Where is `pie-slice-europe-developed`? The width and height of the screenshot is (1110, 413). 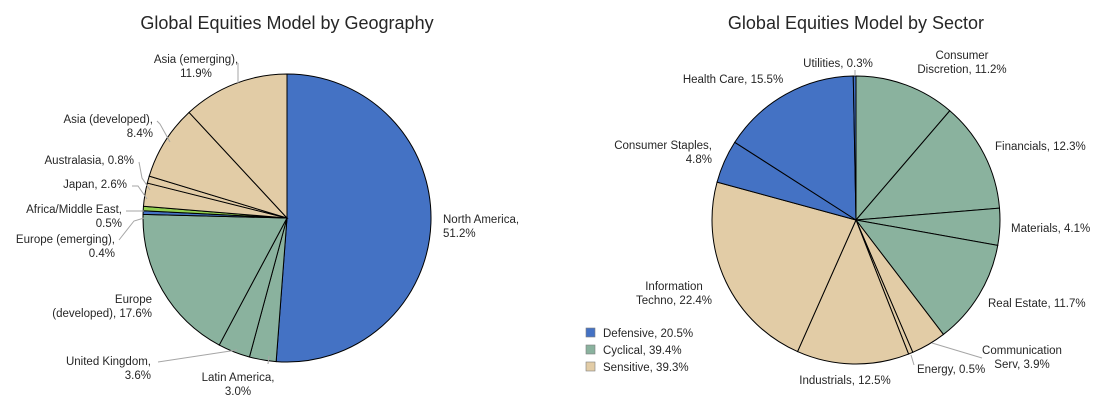
pie-slice-europe-developed is located at coordinates (215, 279).